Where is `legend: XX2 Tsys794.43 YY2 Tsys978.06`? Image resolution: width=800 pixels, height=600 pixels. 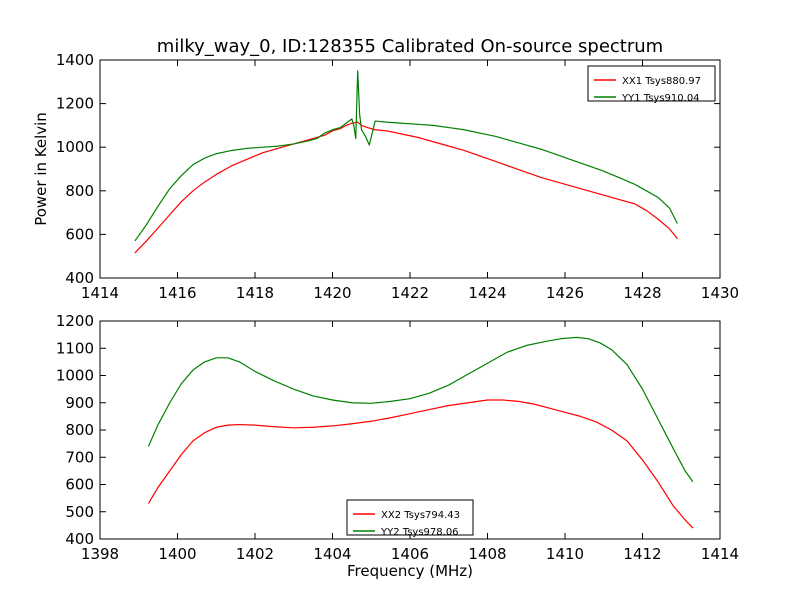
legend: XX2 Tsys794.43 YY2 Tsys978.06 is located at coordinates (410, 518).